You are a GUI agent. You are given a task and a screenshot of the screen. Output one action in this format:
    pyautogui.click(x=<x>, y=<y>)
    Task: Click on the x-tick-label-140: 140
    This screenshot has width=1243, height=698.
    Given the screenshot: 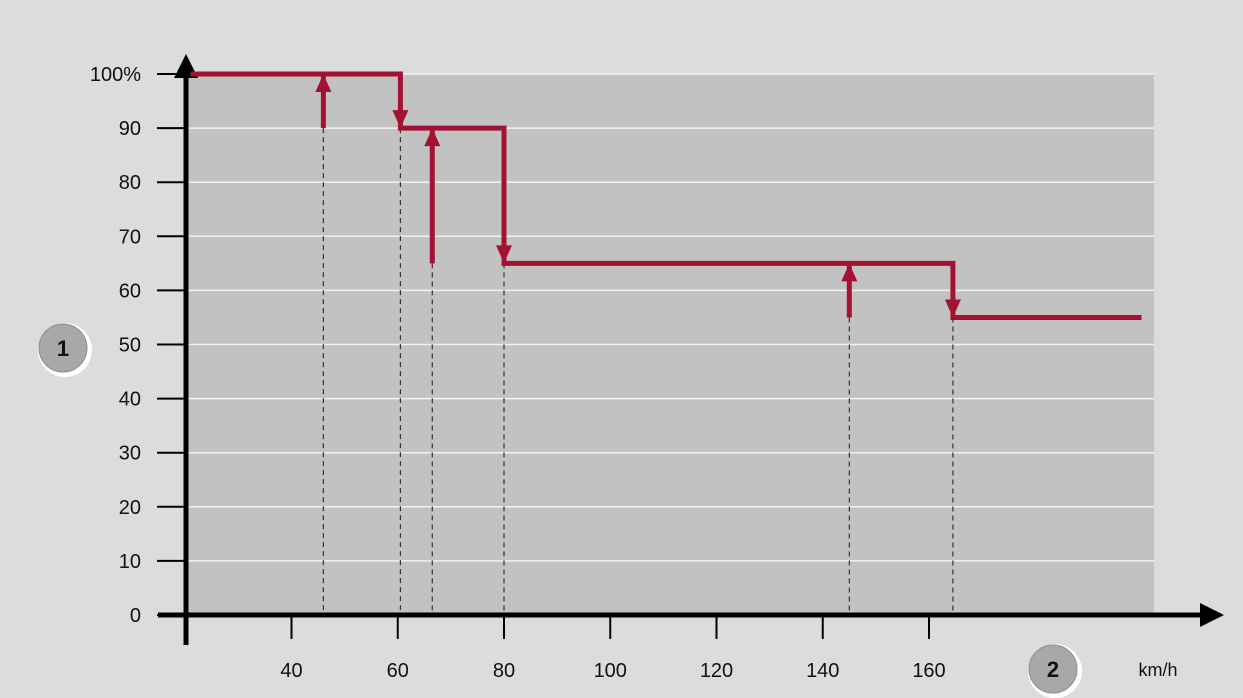 What is the action you would take?
    pyautogui.click(x=822, y=671)
    